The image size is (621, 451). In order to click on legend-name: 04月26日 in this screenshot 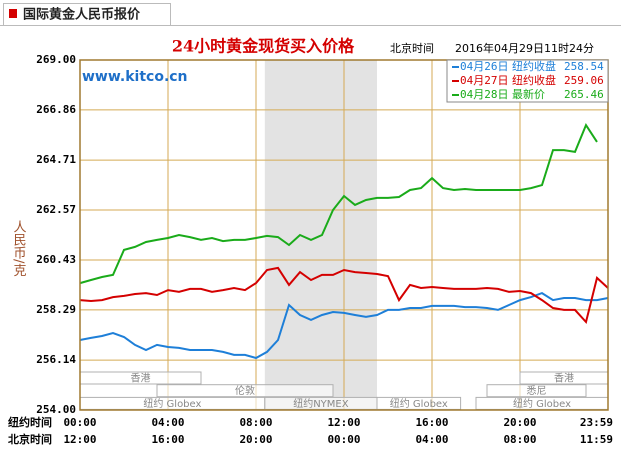, I will do `click(484, 66)`.